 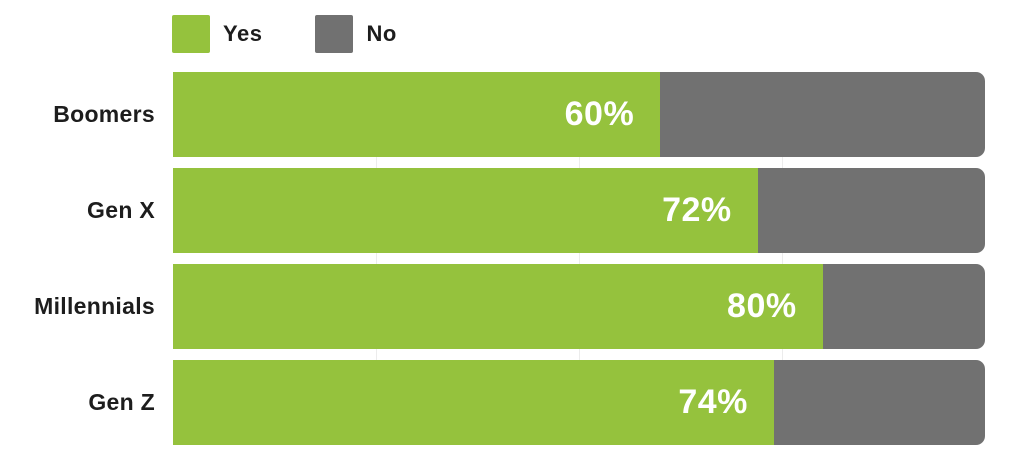 What do you see at coordinates (334, 34) in the screenshot?
I see `legend-swatch-no-icon` at bounding box center [334, 34].